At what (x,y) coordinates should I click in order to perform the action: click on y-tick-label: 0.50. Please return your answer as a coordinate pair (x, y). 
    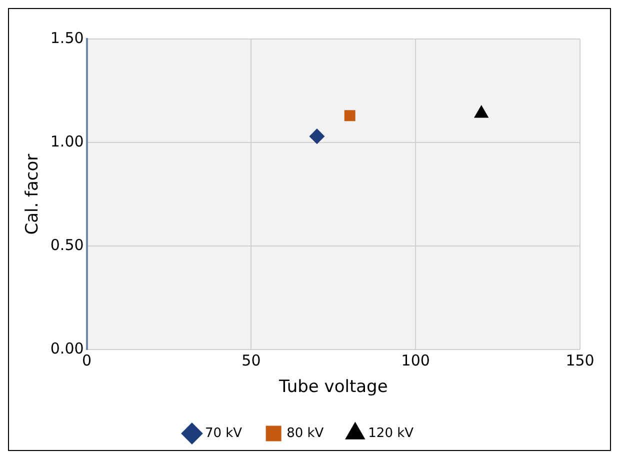
    Looking at the image, I should click on (67, 245).